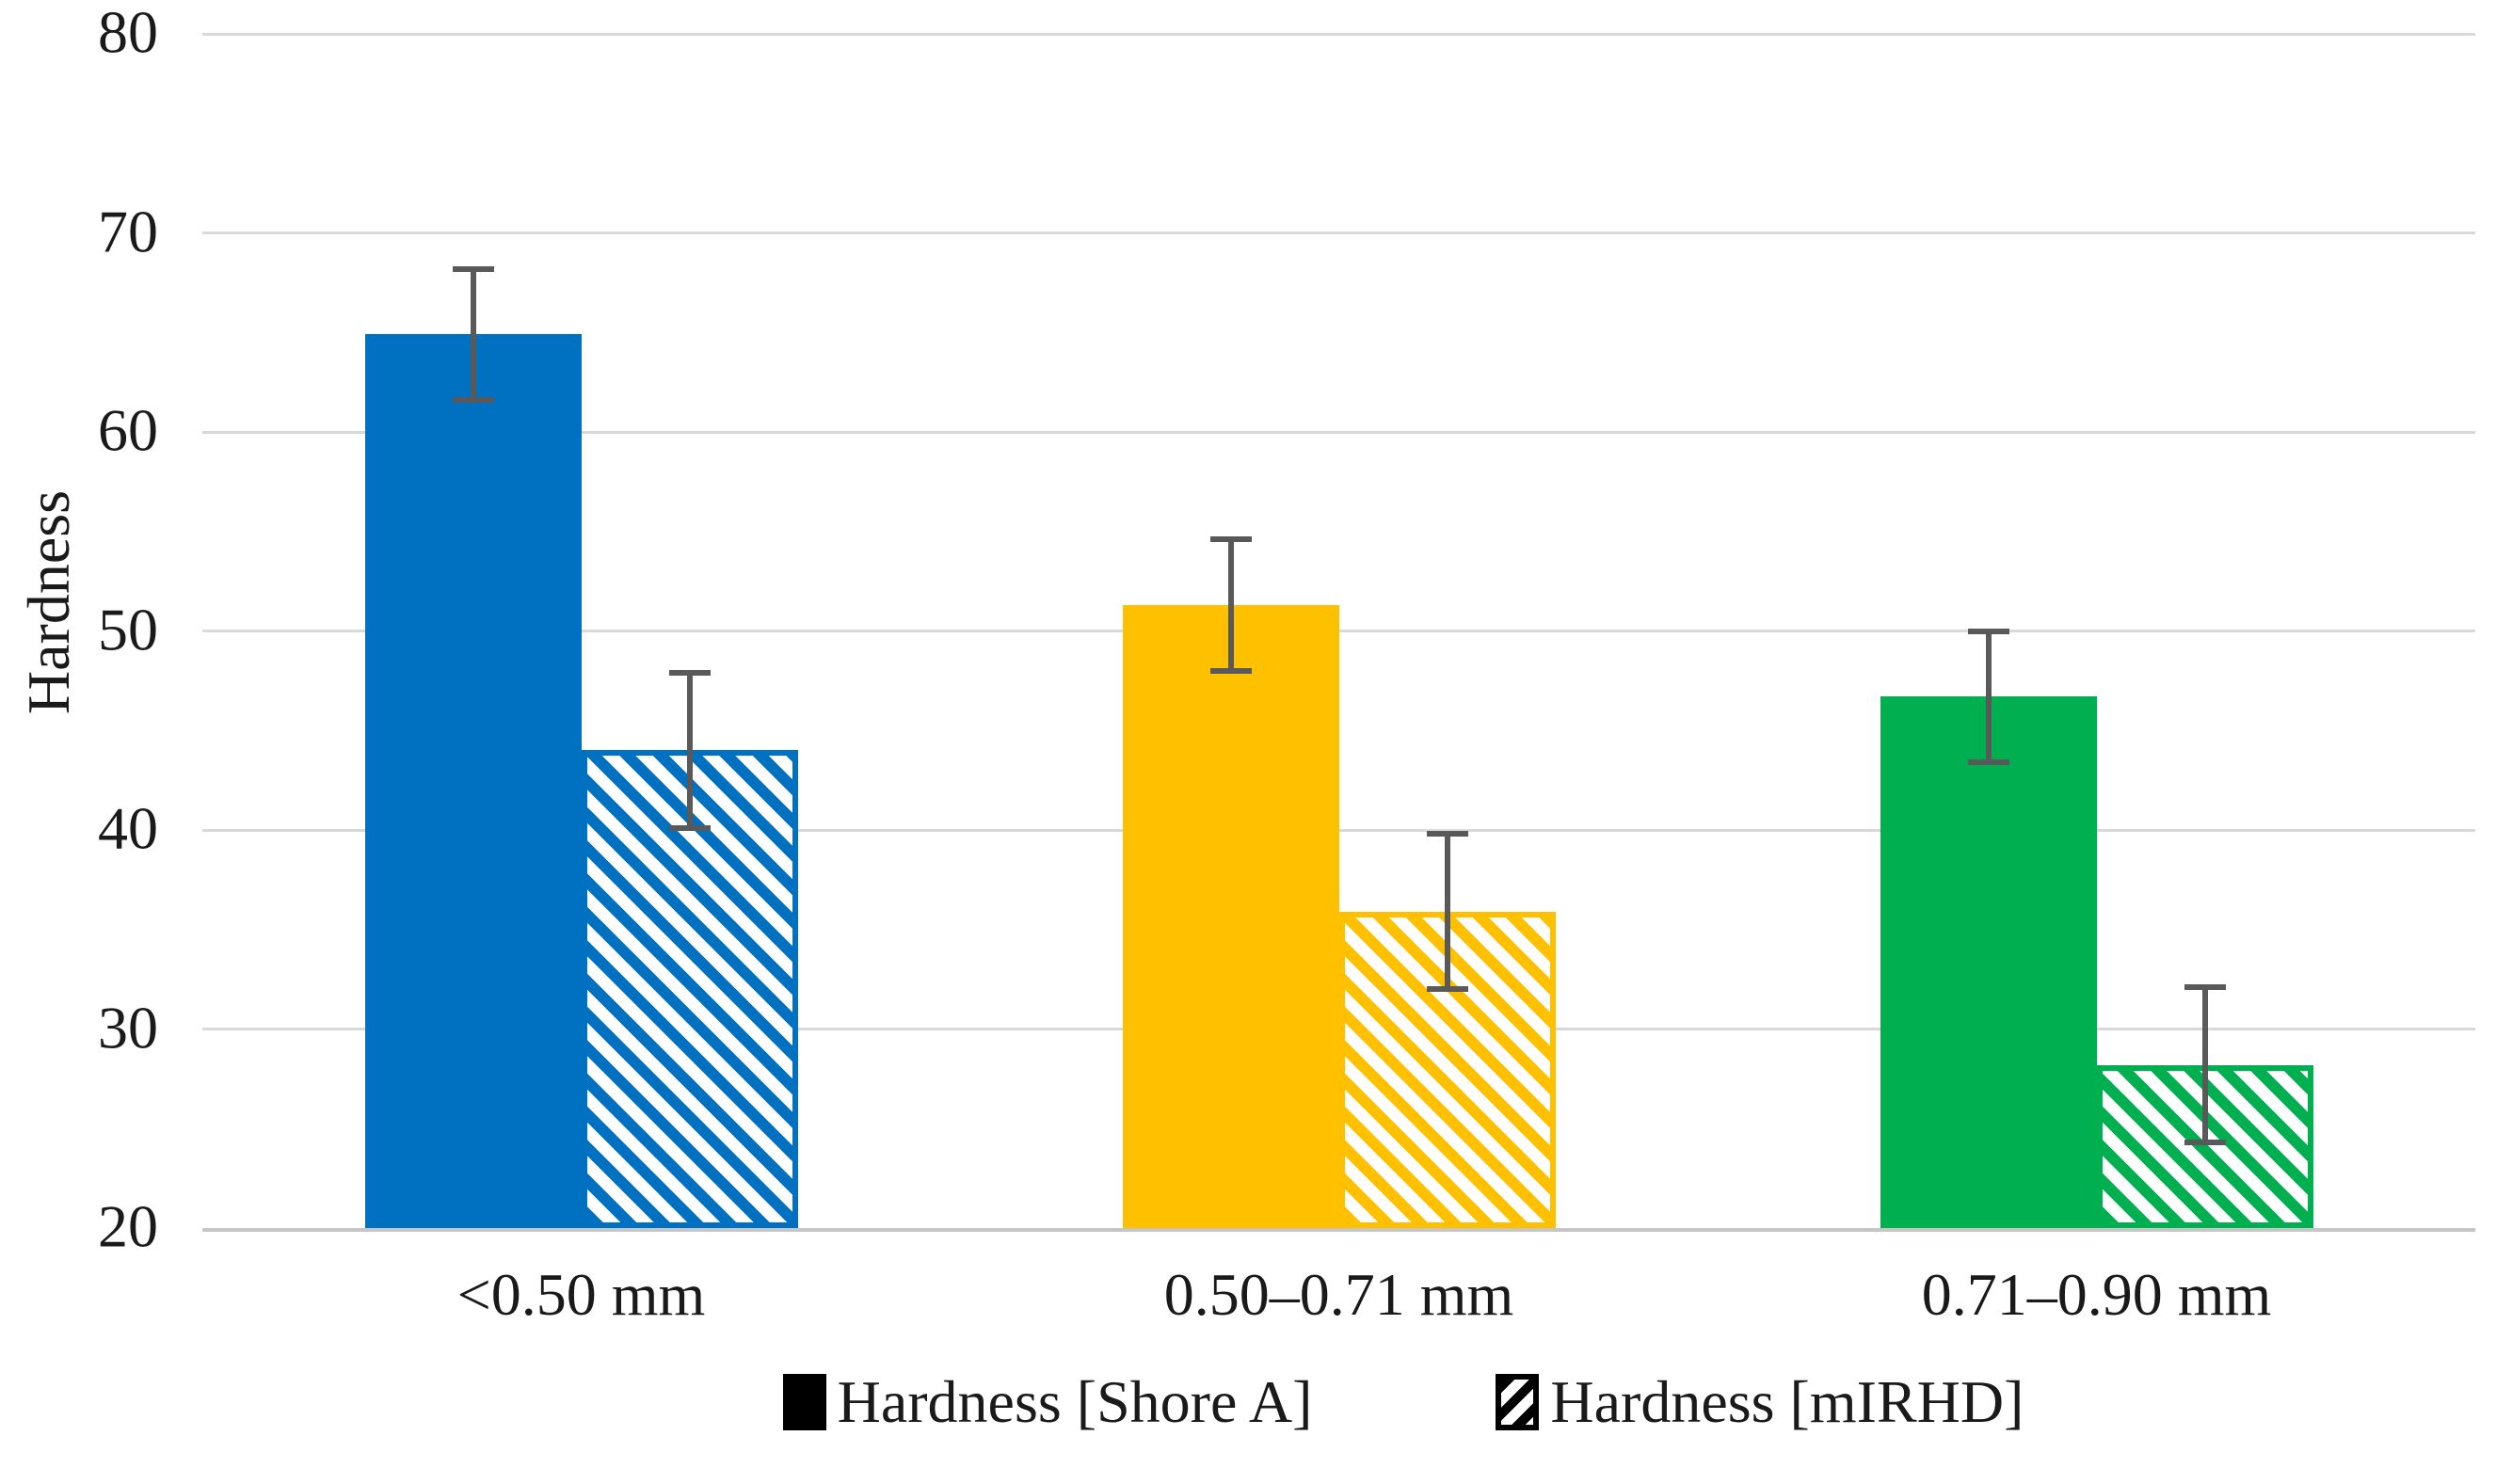 This screenshot has width=2496, height=1484. I want to click on legend-label-1: Hardness [mIRHD], so click(1787, 1401).